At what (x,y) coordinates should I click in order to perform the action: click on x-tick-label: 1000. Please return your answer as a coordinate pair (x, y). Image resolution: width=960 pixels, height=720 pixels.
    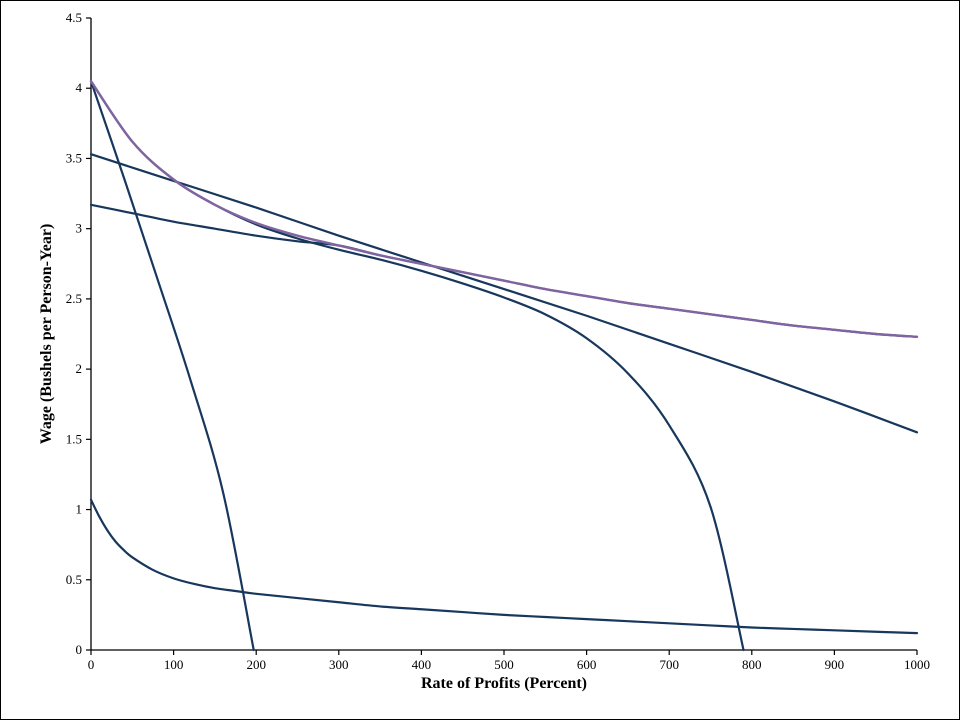
    Looking at the image, I should click on (917, 664).